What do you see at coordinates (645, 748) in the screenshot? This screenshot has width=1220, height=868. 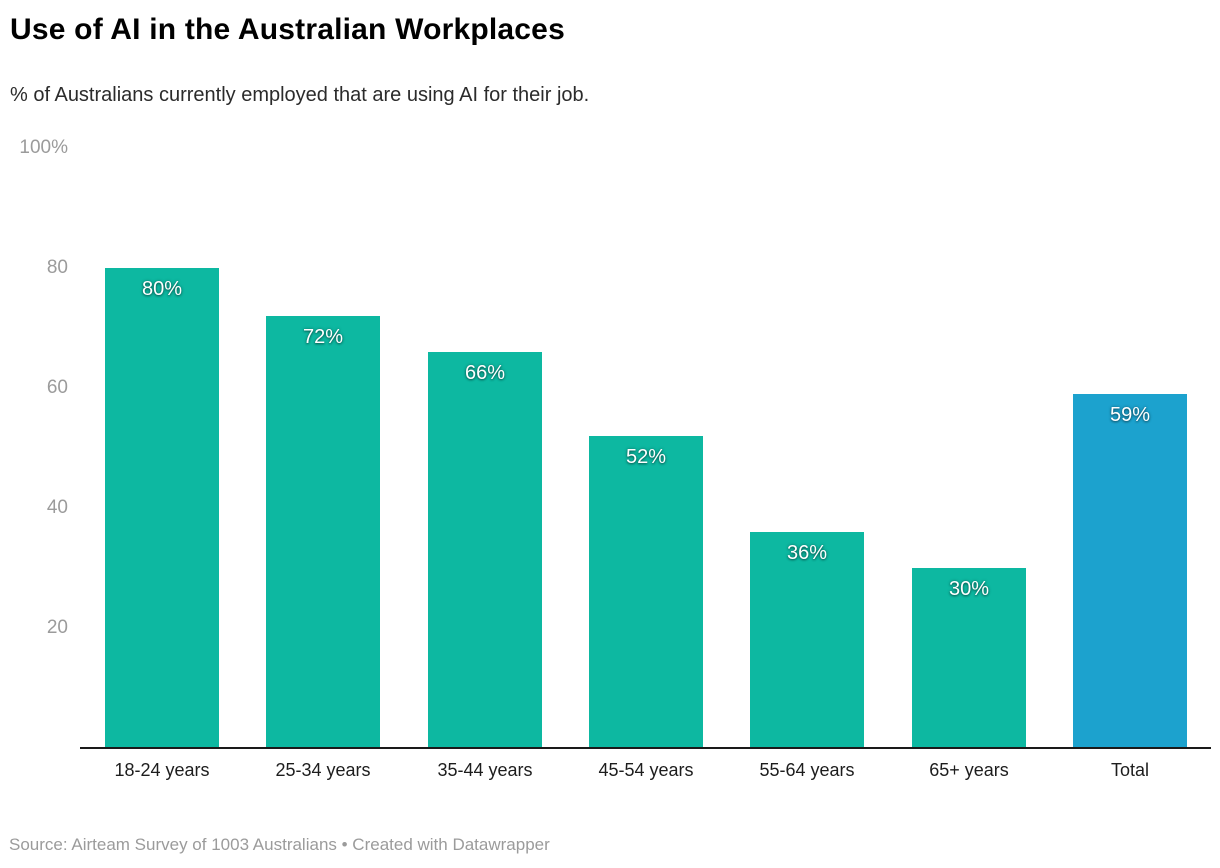 I see `x-axis-line` at bounding box center [645, 748].